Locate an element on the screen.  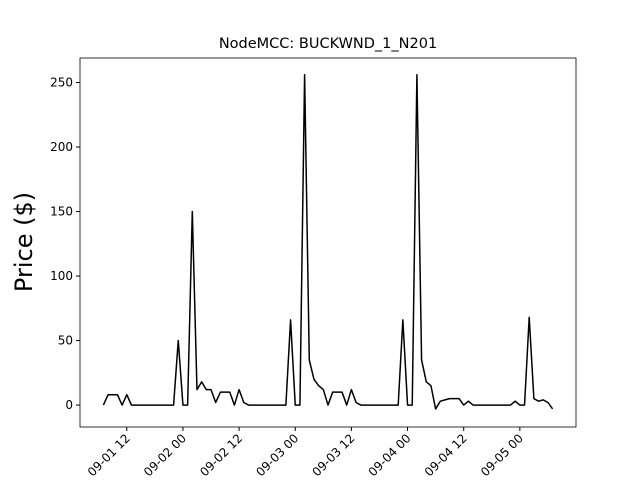
y-tick-label: 200 is located at coordinates (61, 147).